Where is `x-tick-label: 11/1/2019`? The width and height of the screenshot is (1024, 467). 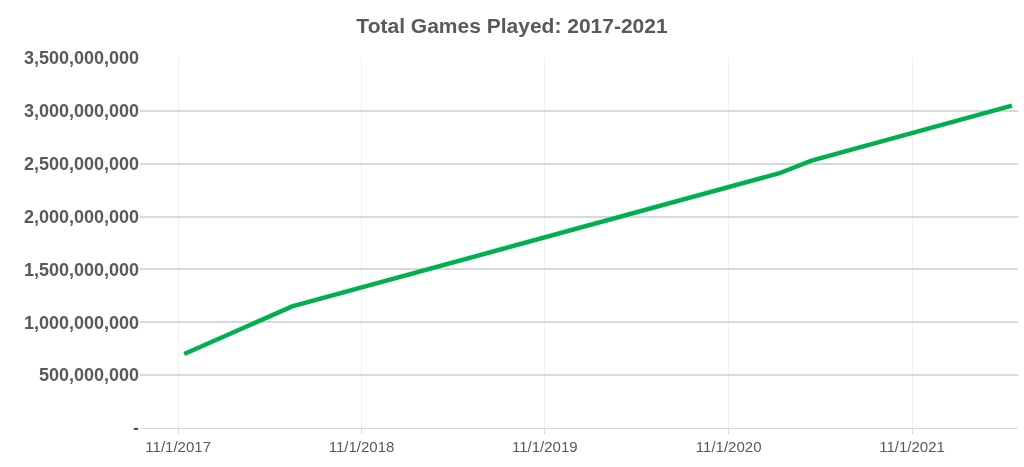 x-tick-label: 11/1/2019 is located at coordinates (545, 446).